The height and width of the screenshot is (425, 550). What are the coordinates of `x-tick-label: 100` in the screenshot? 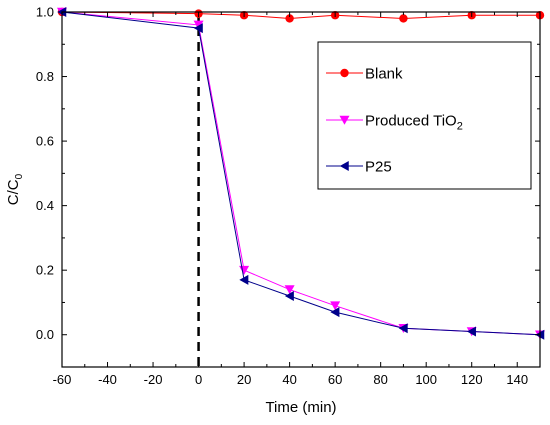 It's located at (426, 379).